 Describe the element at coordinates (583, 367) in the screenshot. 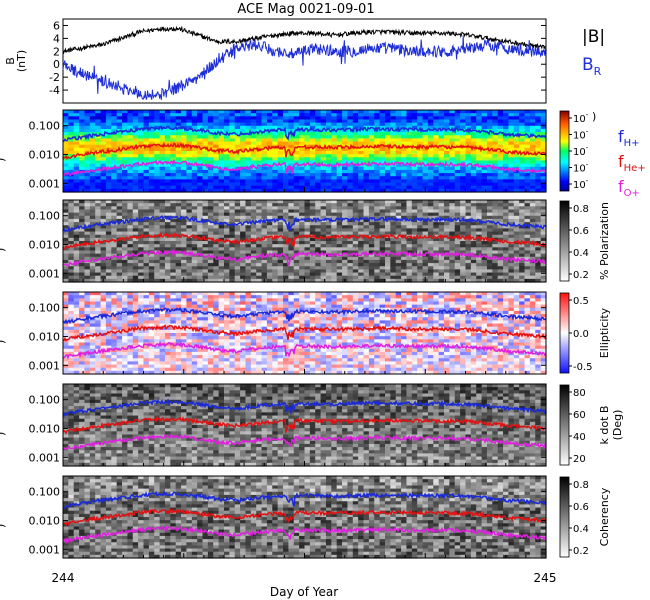

I see `colorbar-tick-label: -0.5` at that location.